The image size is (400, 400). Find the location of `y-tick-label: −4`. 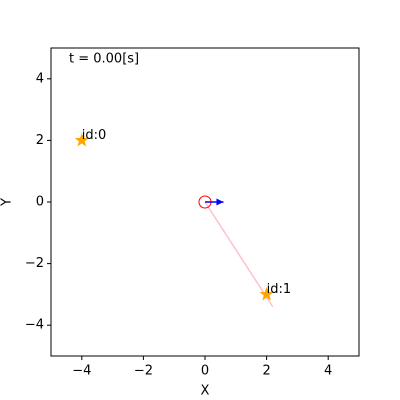

y-tick-label: −4 is located at coordinates (34, 325).